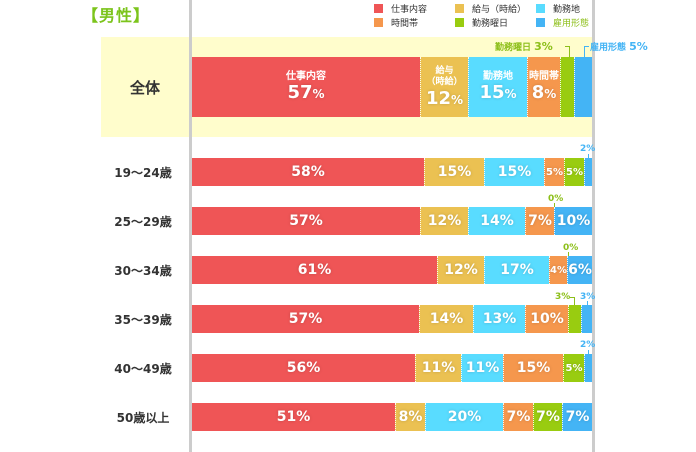  Describe the element at coordinates (444, 76) in the screenshot. I see `segment-label: 給与 （時給）` at that location.